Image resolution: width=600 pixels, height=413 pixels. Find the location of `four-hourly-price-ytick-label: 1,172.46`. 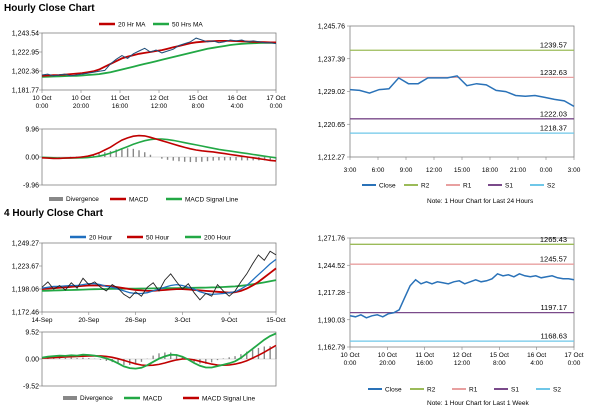

four-hourly-price-ytick-label: 1,172.46 is located at coordinates (25, 313).